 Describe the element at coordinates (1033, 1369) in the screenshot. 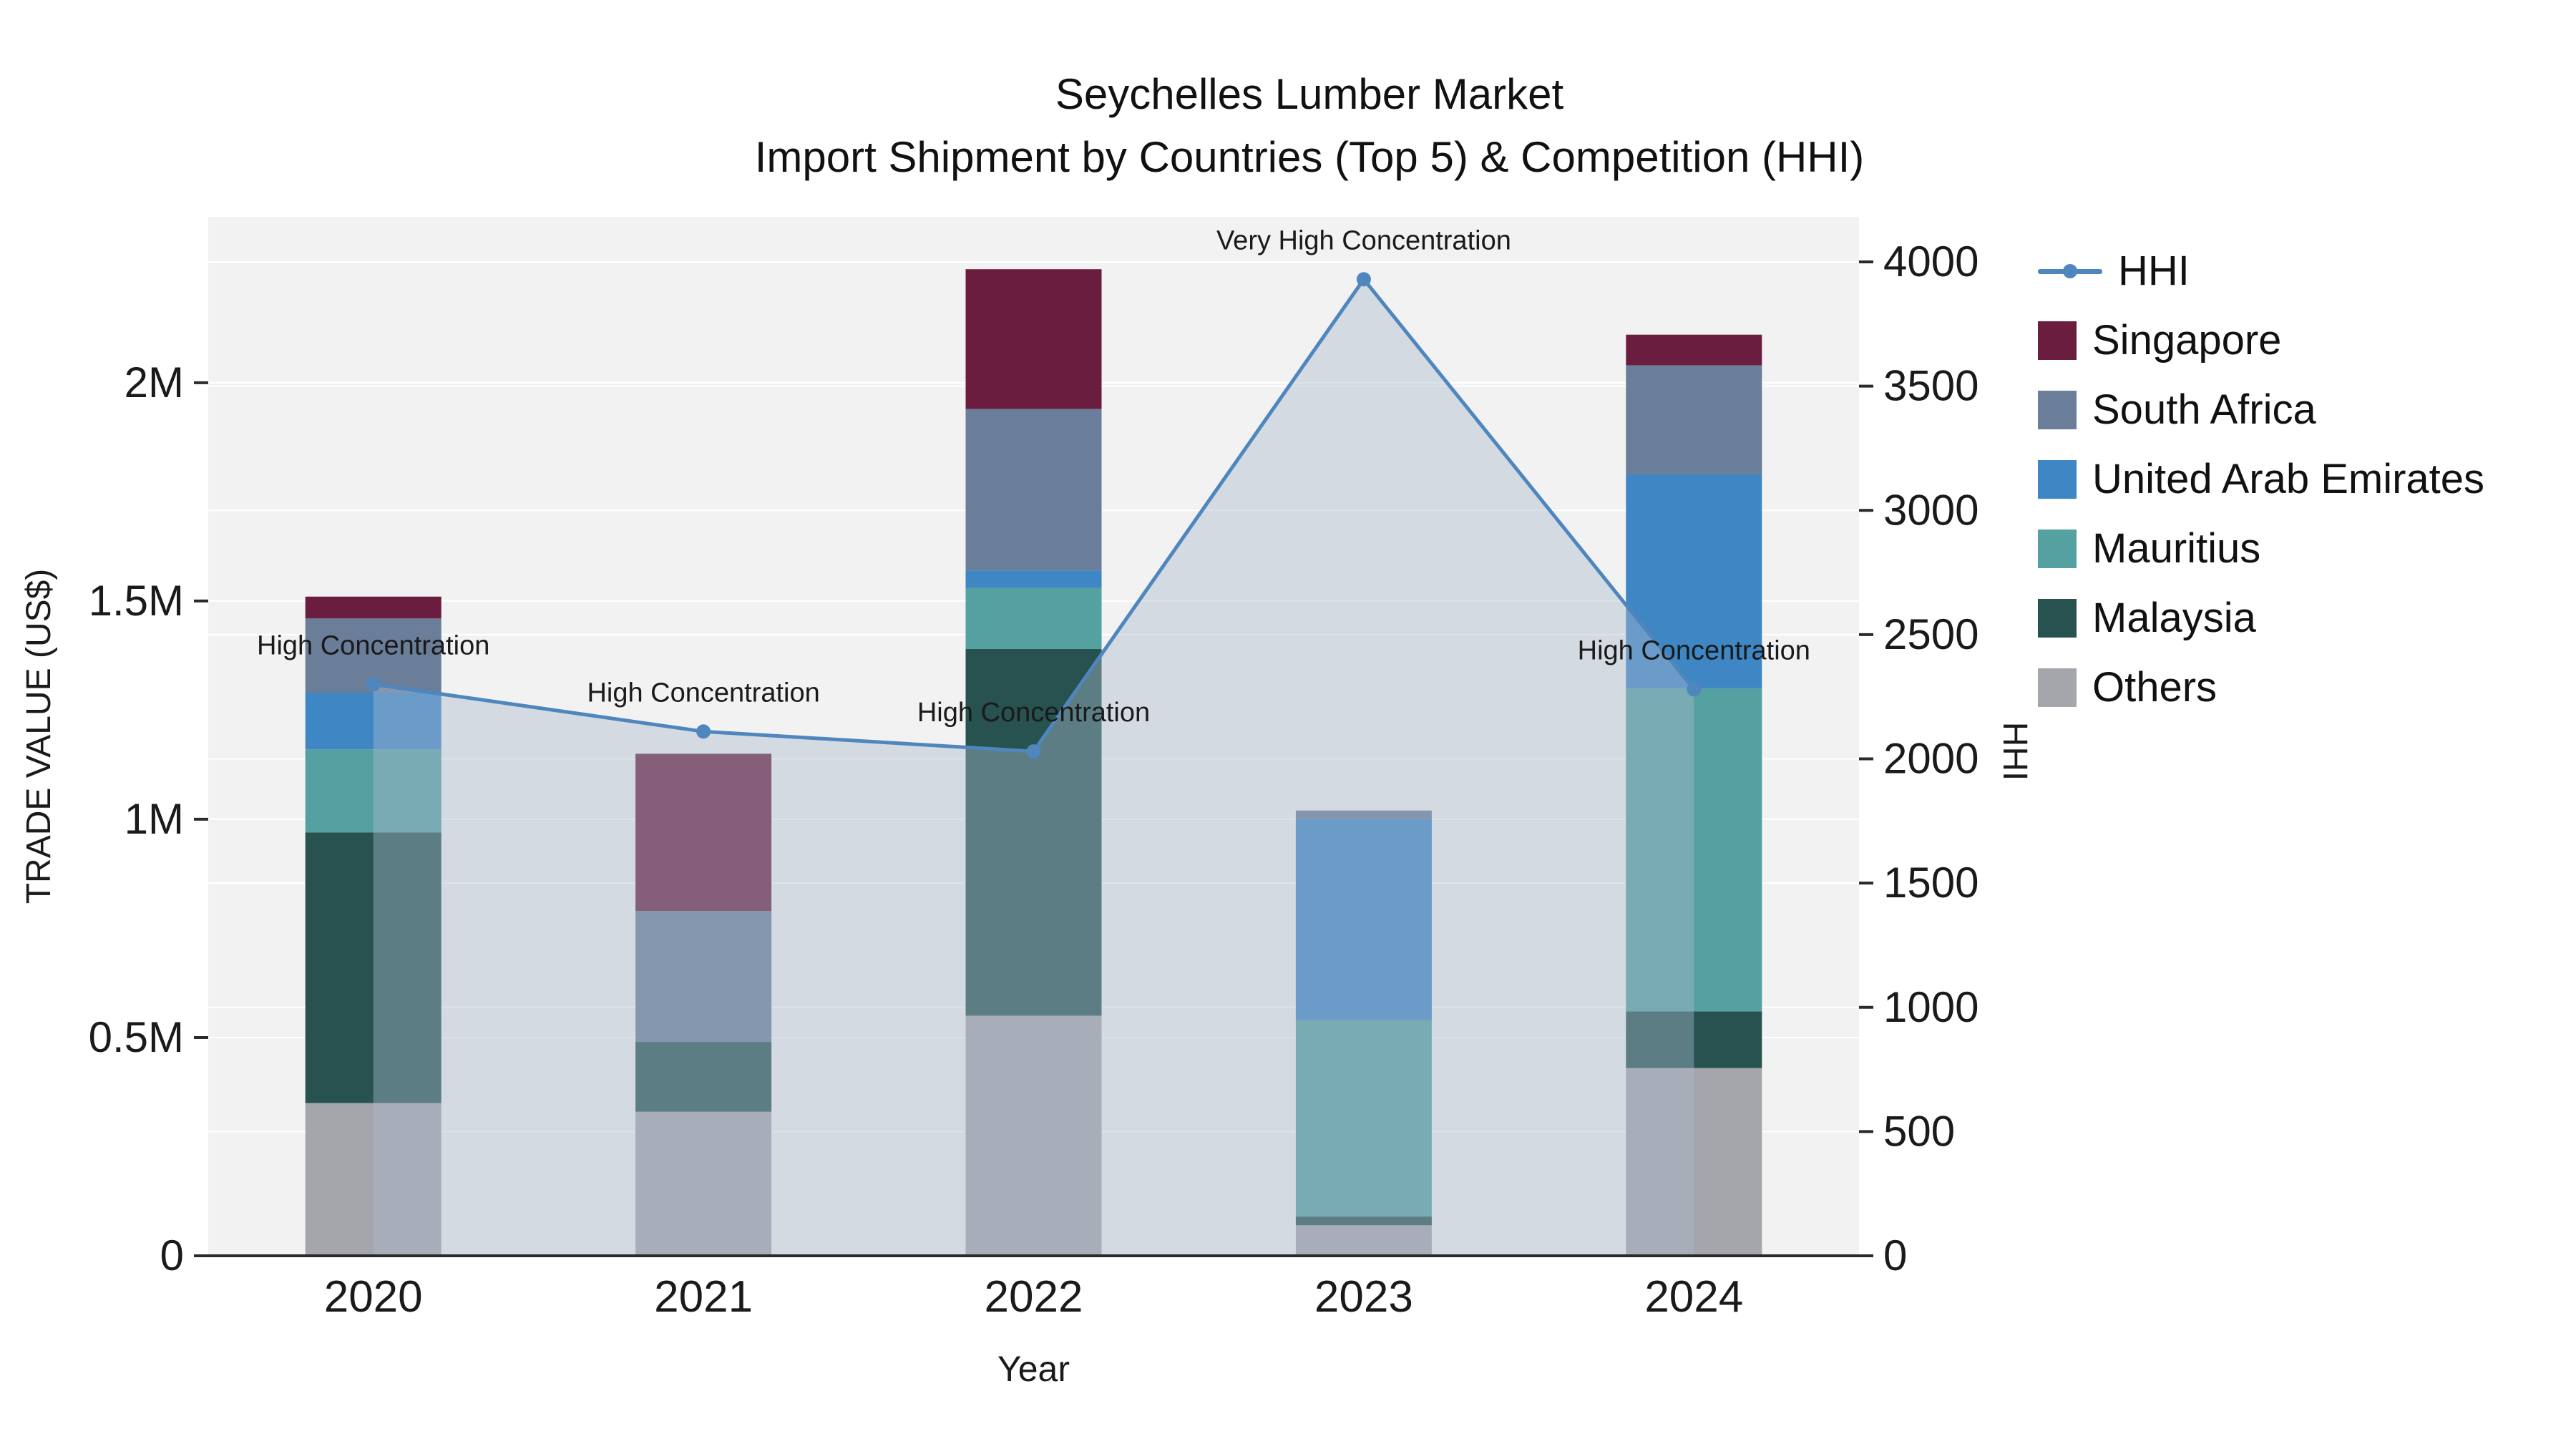

I see `x-axis-title: Year` at that location.